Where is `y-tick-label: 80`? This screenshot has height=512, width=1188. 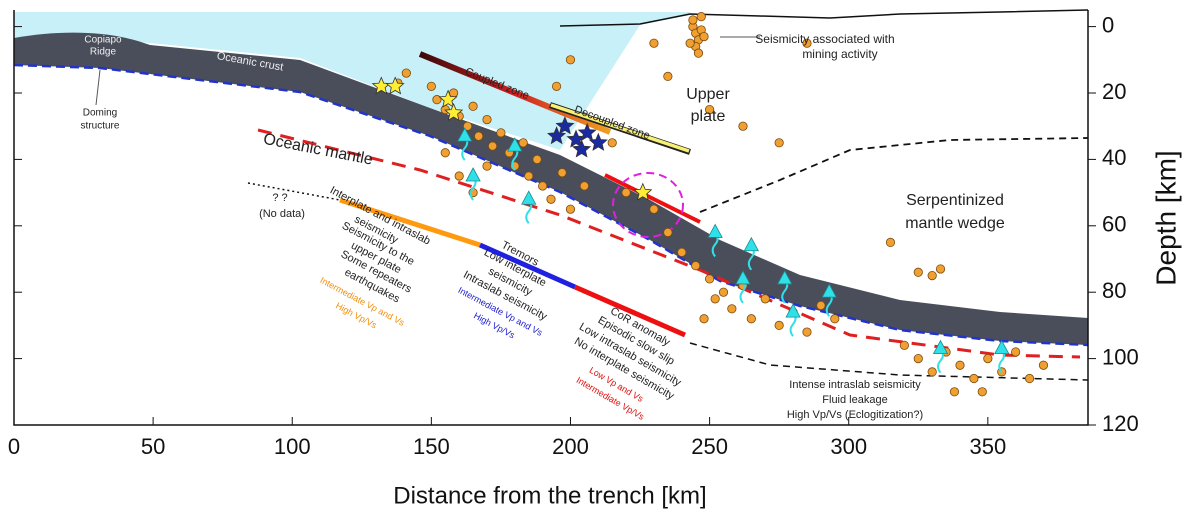
y-tick-label: 80 is located at coordinates (1114, 290).